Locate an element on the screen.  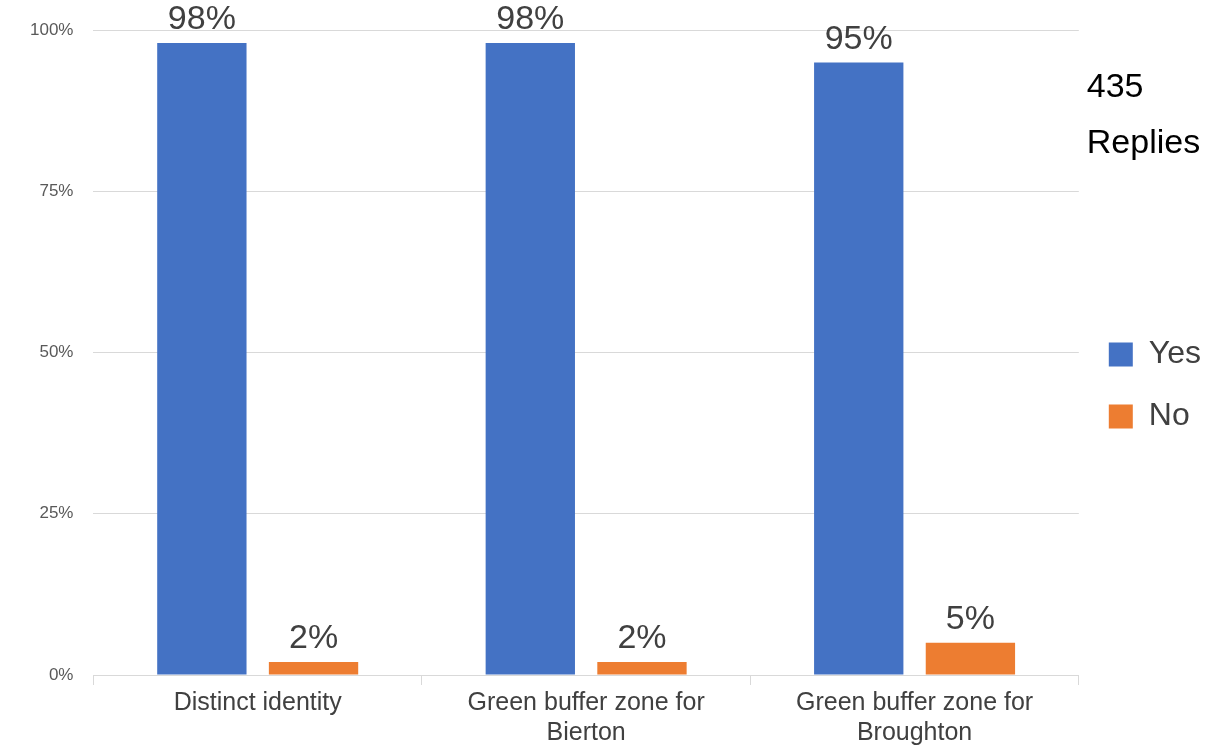
x-tick-label: Distinct identity is located at coordinates (258, 700).